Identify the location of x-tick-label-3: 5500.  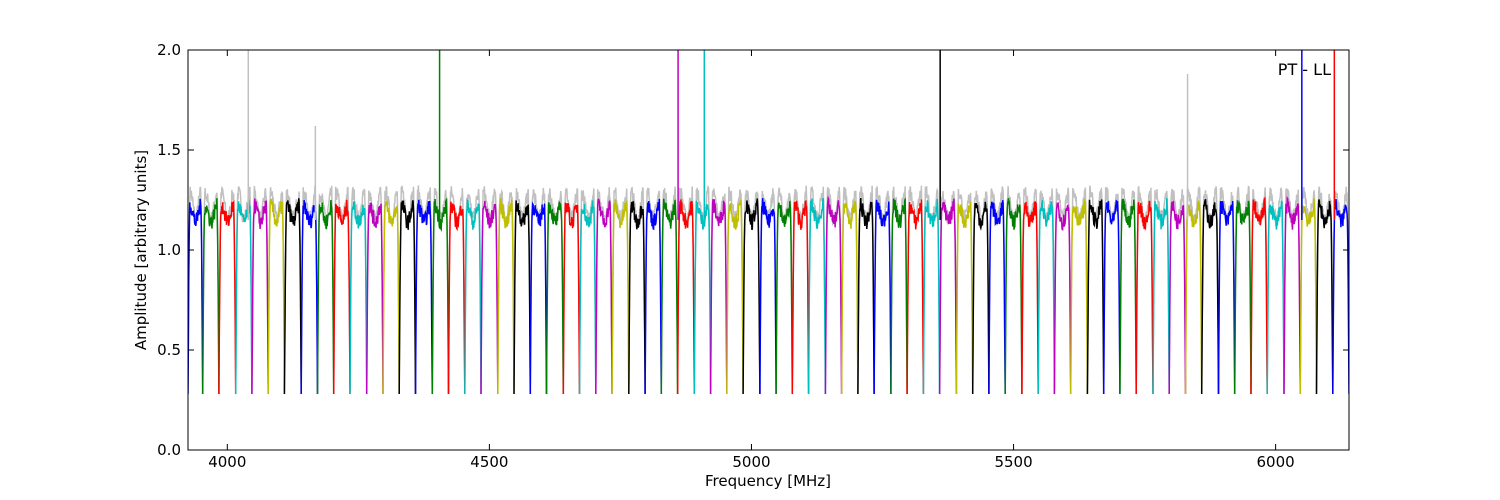
(1013, 462).